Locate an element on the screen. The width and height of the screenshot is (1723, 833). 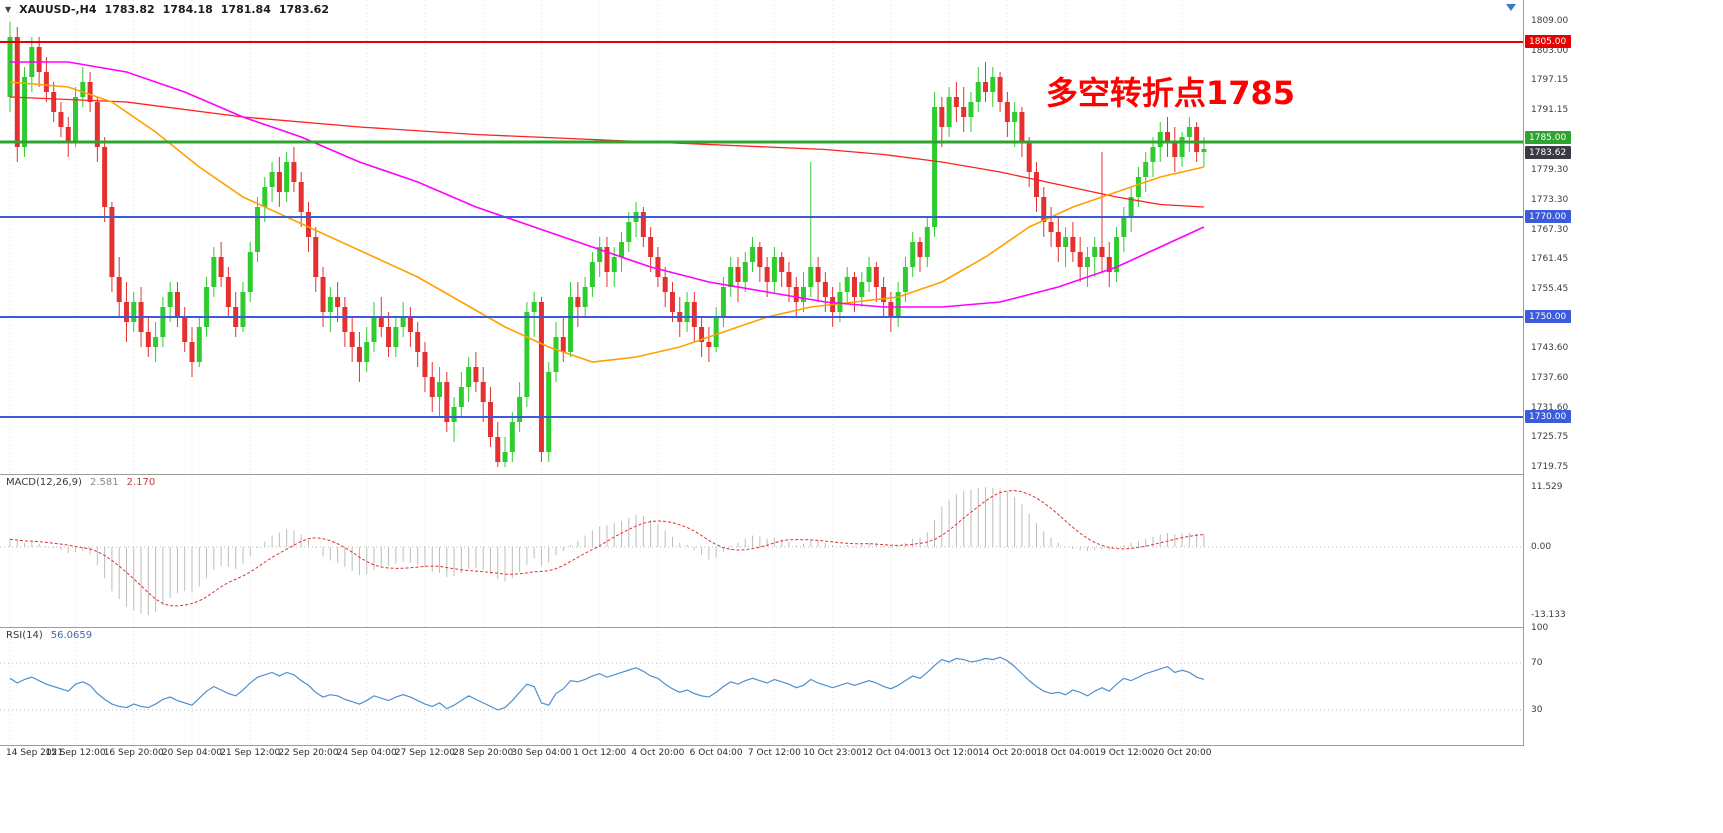
time-axis-label: 19 Oct 12:00 is located at coordinates (1124, 753).